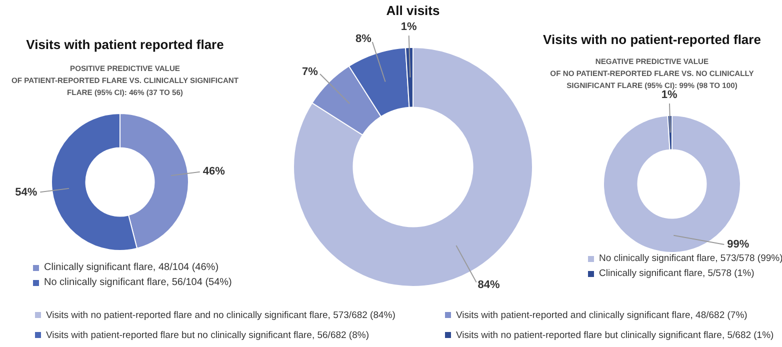  What do you see at coordinates (602, 315) in the screenshot?
I see `legend-label: Visits with patient-reported and clinically significant flare, 48/682 (7%)` at bounding box center [602, 315].